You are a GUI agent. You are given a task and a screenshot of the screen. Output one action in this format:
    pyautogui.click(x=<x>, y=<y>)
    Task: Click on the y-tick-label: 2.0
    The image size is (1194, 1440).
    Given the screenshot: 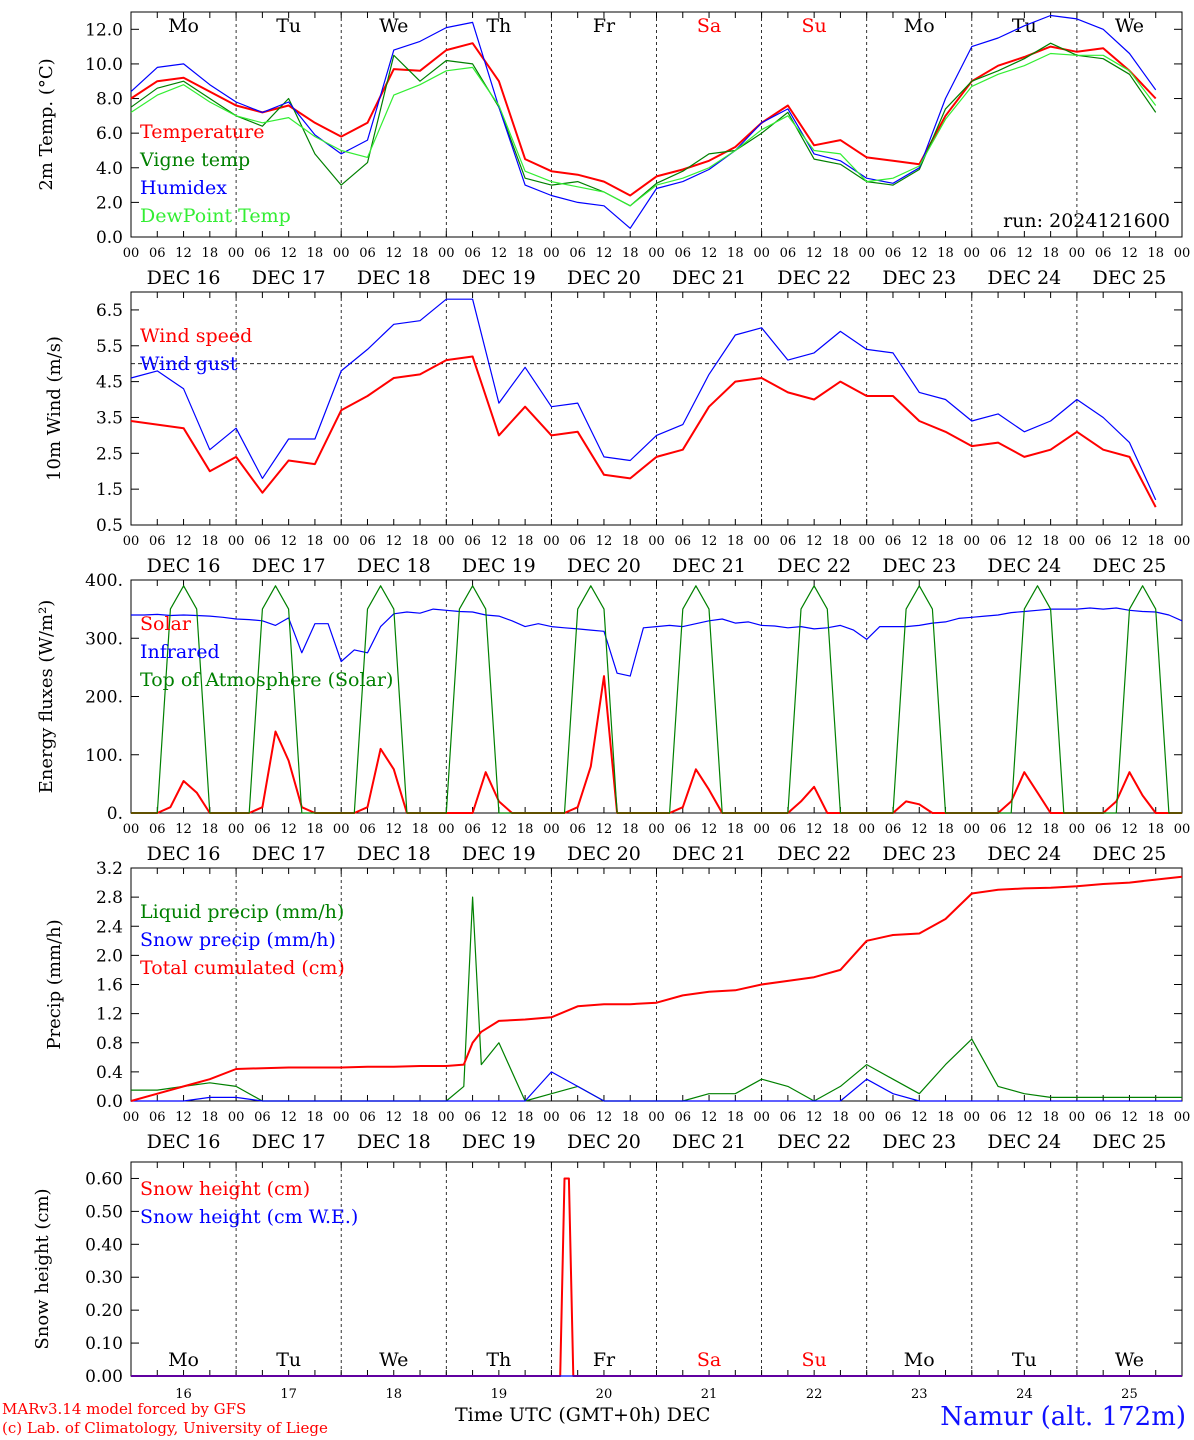 What is the action you would take?
    pyautogui.click(x=109, y=203)
    